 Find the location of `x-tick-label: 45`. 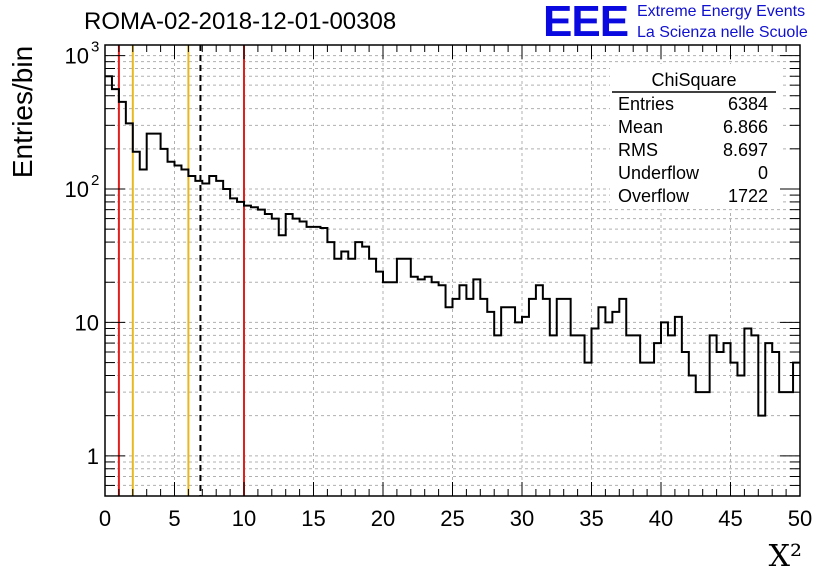

x-tick-label: 45 is located at coordinates (730, 518).